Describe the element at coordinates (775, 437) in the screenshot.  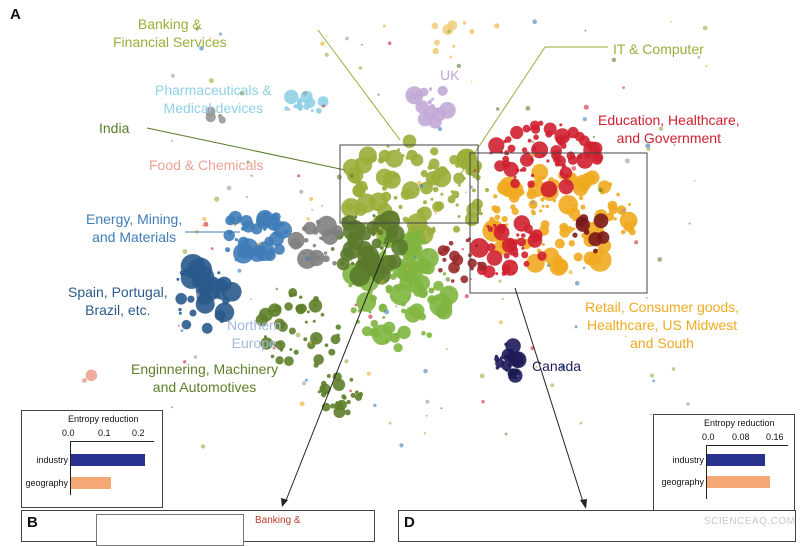
I see `inset-right-tick-2: 0.16` at that location.